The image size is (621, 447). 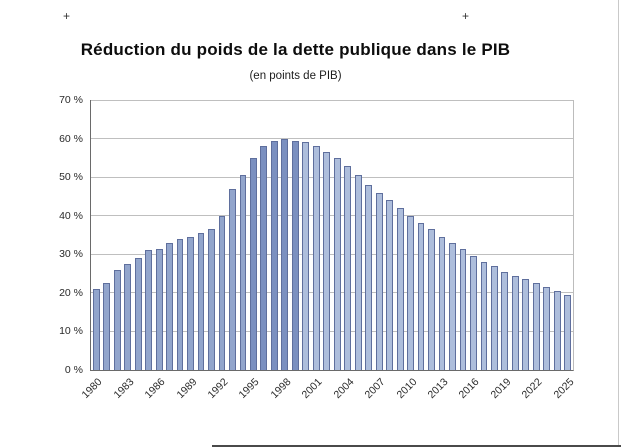 I want to click on bar-1996, so click(x=264, y=258).